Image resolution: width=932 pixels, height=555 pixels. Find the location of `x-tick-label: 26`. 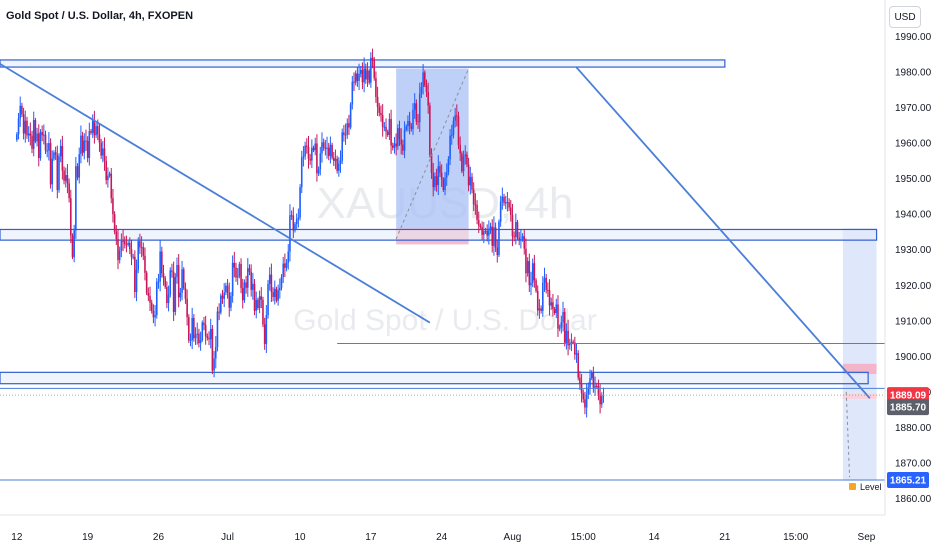

x-tick-label: 26 is located at coordinates (159, 537).